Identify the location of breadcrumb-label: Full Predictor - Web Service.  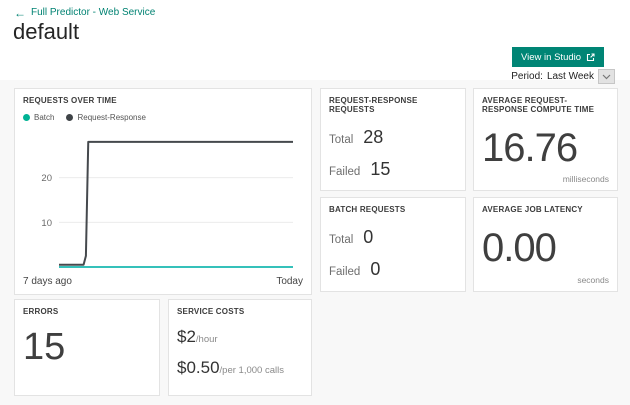
(93, 12).